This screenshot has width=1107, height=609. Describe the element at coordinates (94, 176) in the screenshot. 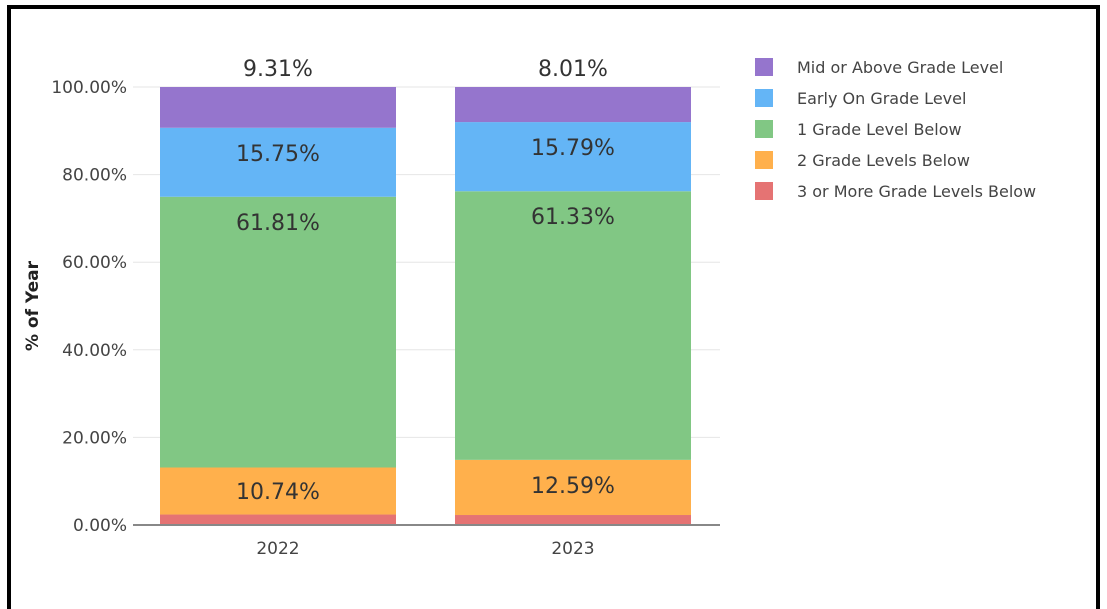

I see `y-tick-label: 80.00%` at that location.